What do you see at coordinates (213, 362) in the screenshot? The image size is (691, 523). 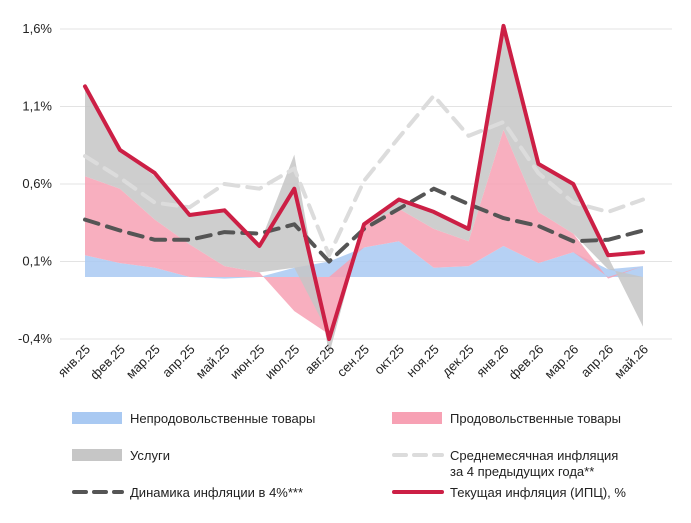 I see `x-tick-label: май.25` at bounding box center [213, 362].